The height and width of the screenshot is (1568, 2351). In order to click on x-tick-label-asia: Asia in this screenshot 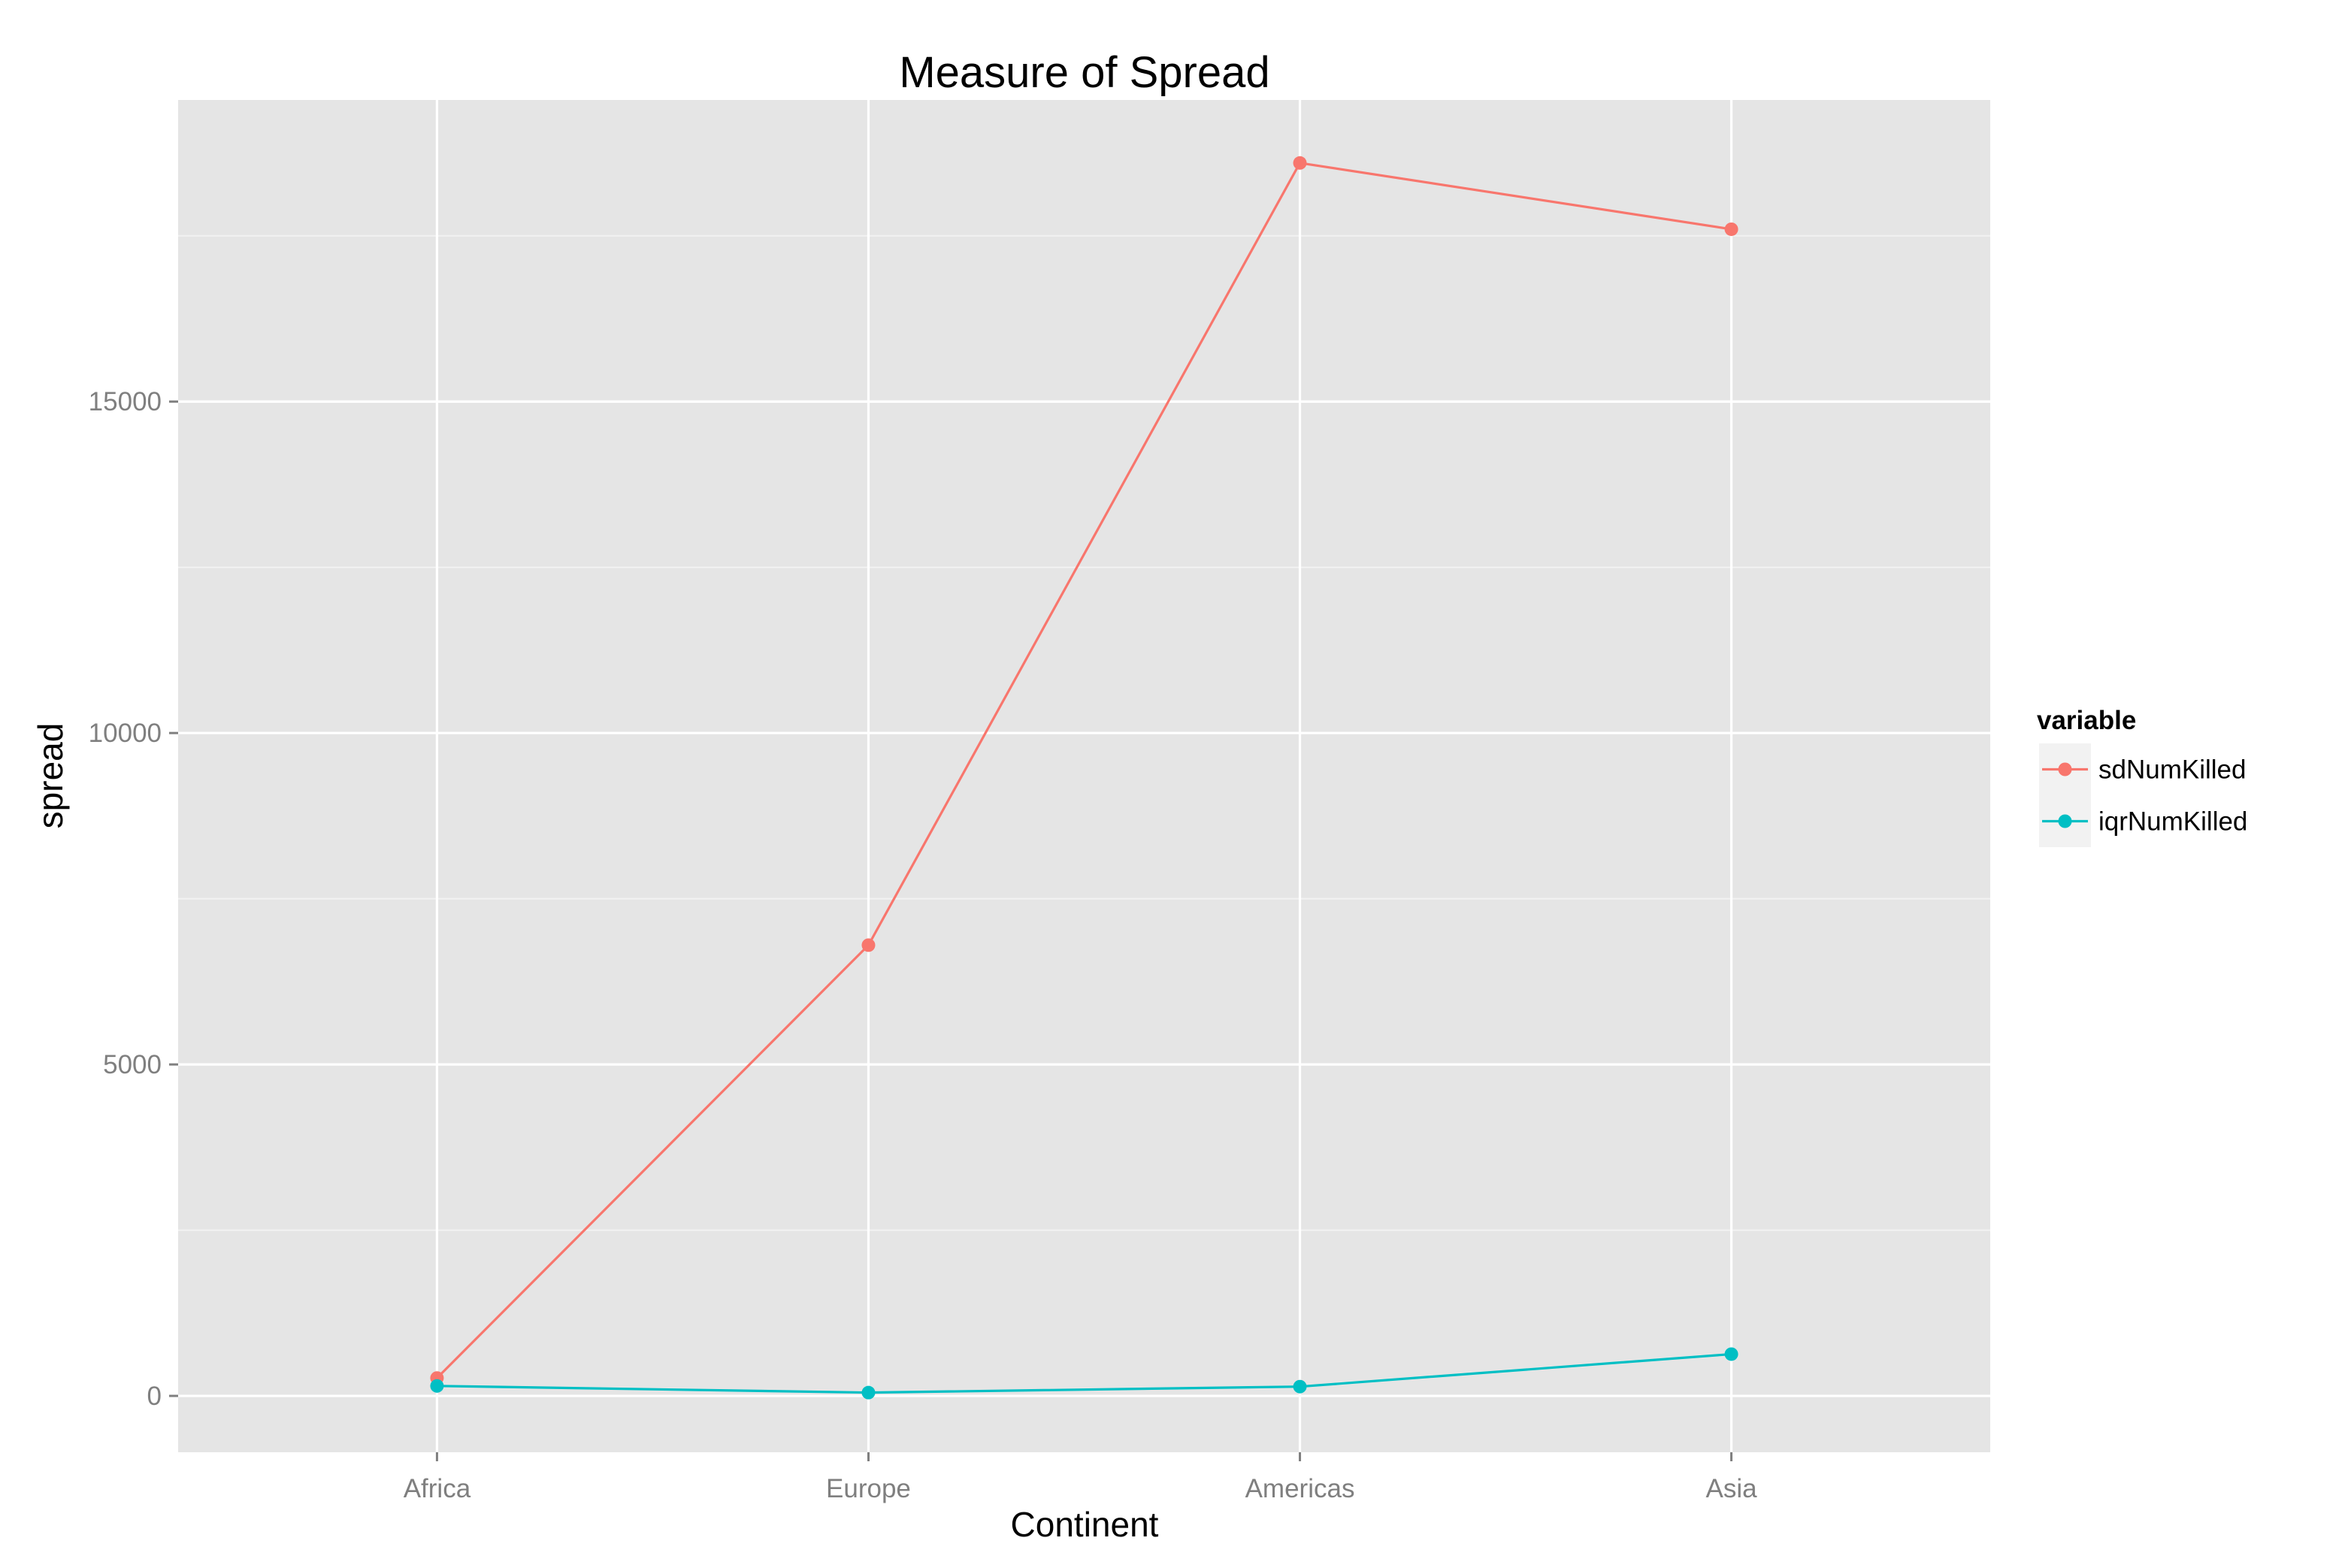, I will do `click(1732, 1488)`.